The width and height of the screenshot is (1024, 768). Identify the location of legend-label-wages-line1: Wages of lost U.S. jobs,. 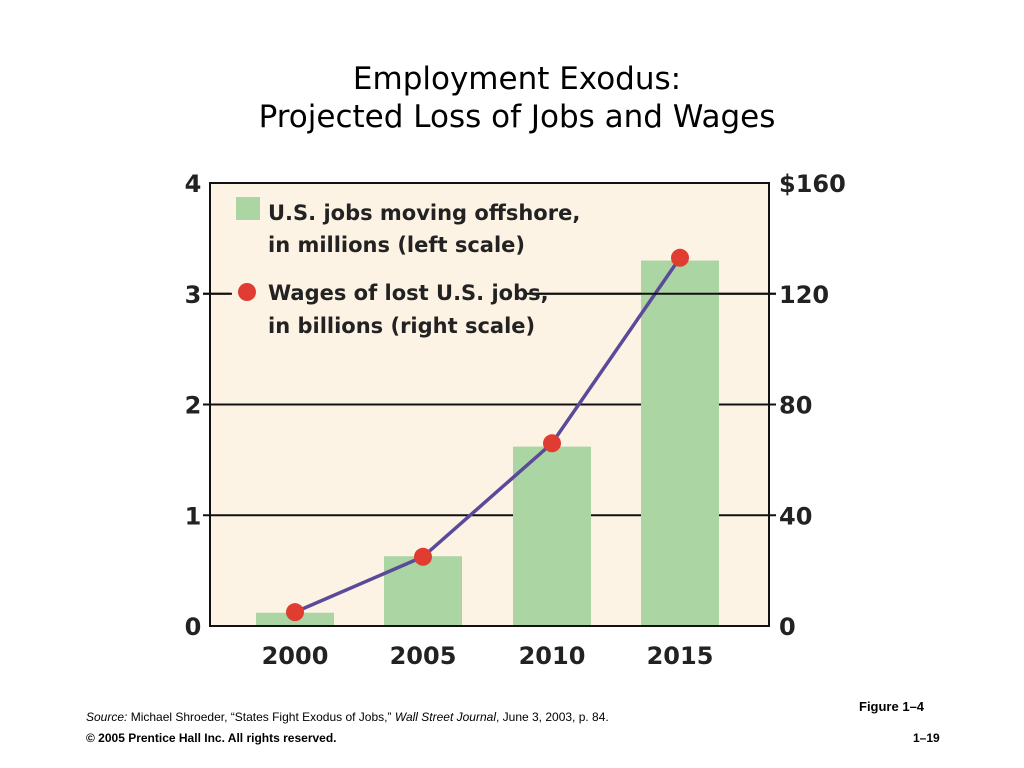
(408, 293).